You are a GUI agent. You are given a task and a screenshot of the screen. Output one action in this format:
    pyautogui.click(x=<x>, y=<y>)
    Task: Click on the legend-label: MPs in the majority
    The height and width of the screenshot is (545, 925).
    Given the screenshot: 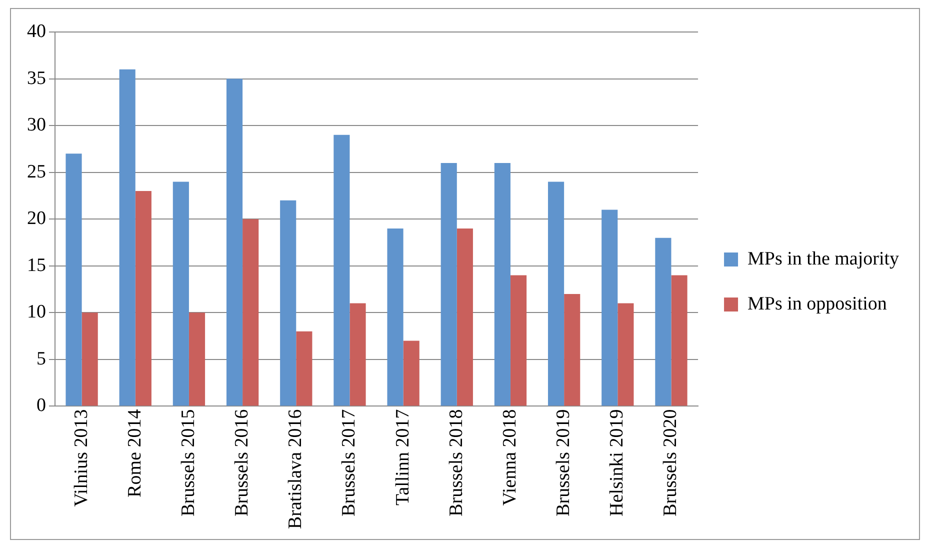 What is the action you would take?
    pyautogui.click(x=824, y=259)
    